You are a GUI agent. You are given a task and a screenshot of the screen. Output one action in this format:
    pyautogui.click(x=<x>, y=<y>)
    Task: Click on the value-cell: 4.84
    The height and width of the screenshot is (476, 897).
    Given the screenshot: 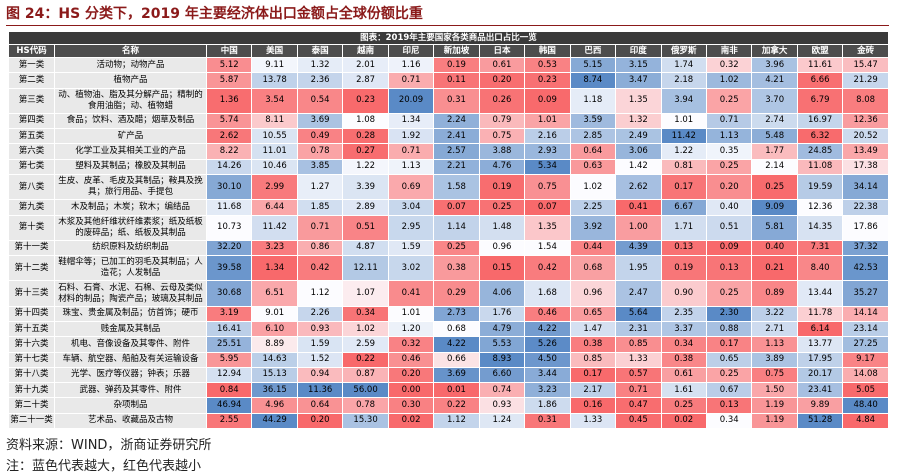 What is the action you would take?
    pyautogui.click(x=865, y=420)
    